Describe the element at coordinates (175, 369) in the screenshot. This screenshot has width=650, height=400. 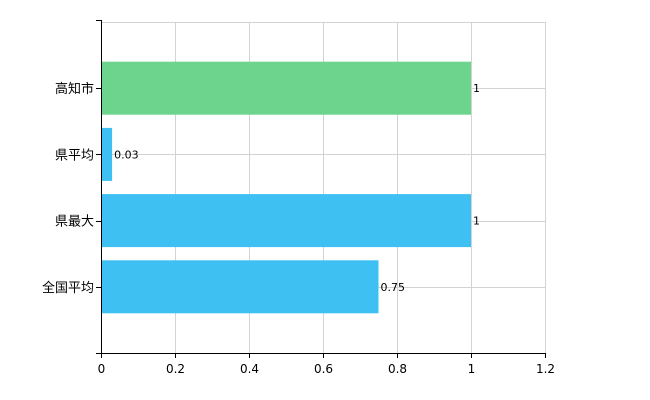
I see `x-tick-label-1: 0.2` at that location.